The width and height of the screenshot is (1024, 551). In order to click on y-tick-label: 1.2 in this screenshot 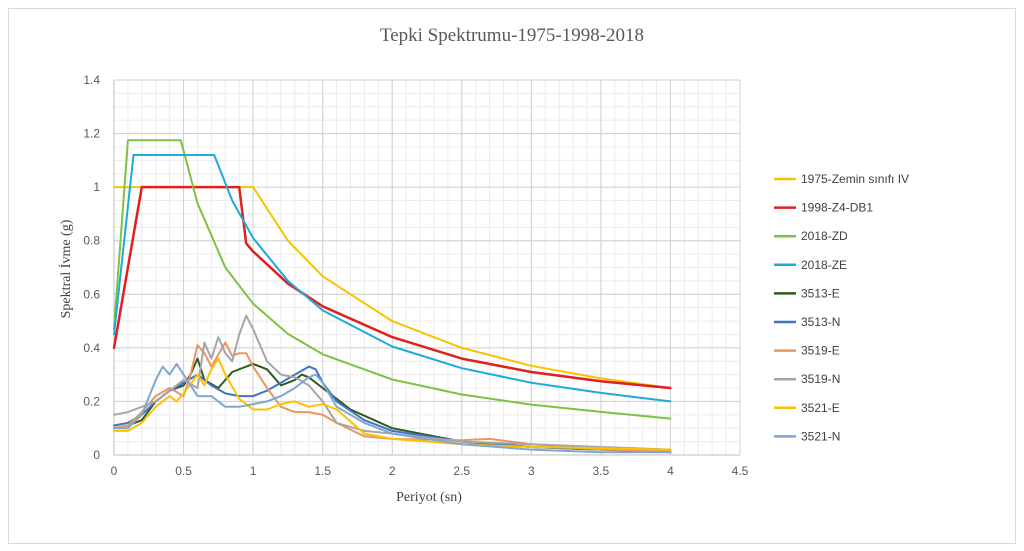, I will do `click(91, 134)`.